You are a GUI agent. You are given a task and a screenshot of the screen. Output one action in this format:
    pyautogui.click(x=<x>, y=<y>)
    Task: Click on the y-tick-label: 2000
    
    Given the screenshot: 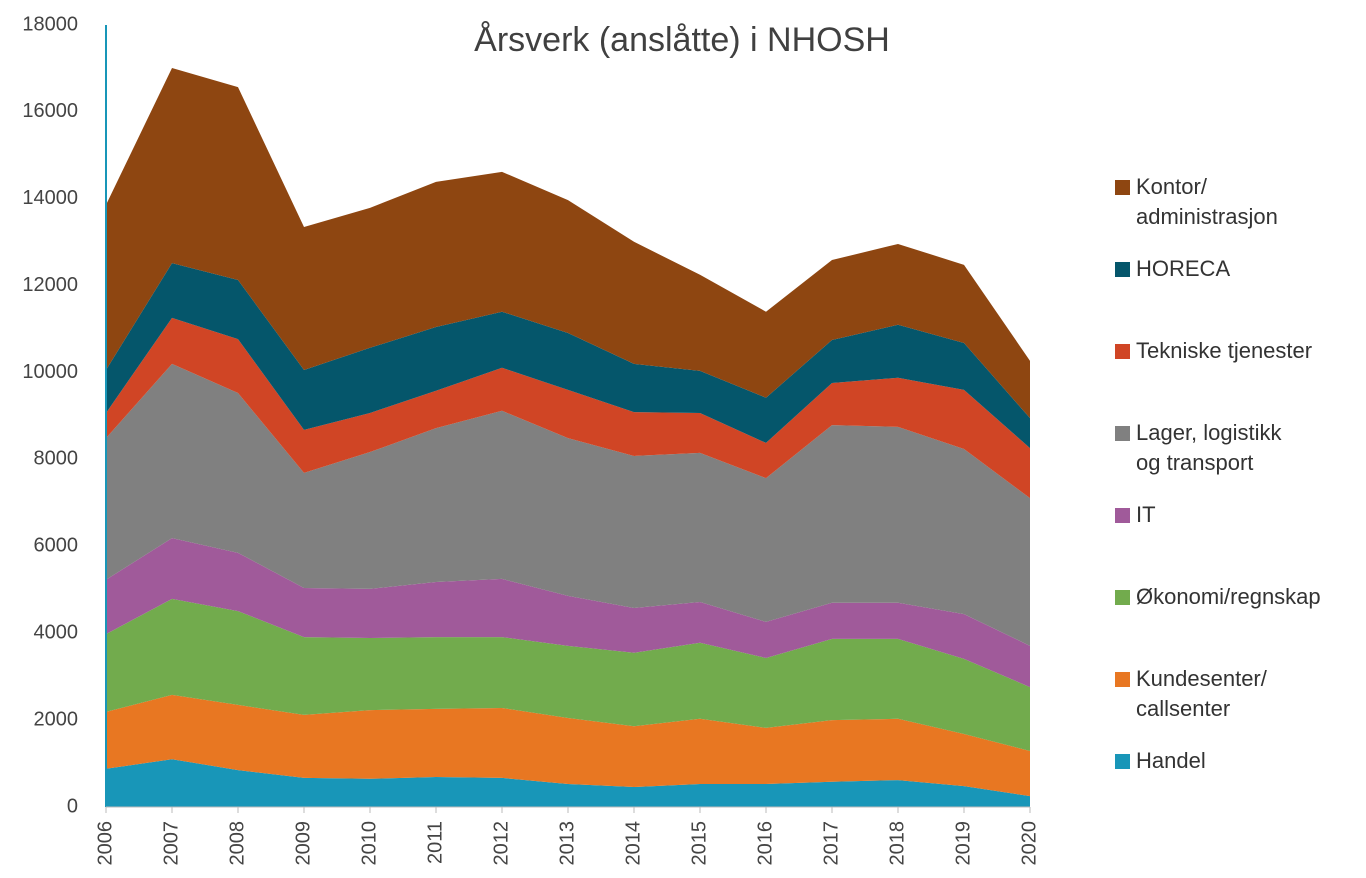 What is the action you would take?
    pyautogui.click(x=56, y=719)
    